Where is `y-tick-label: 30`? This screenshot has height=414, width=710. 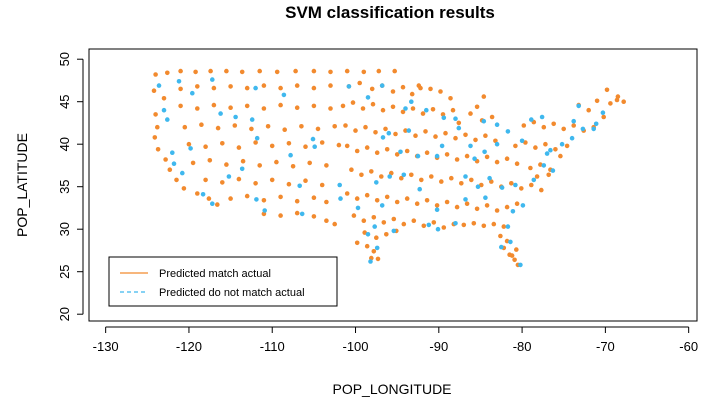 y-tick-label: 30 is located at coordinates (64, 229).